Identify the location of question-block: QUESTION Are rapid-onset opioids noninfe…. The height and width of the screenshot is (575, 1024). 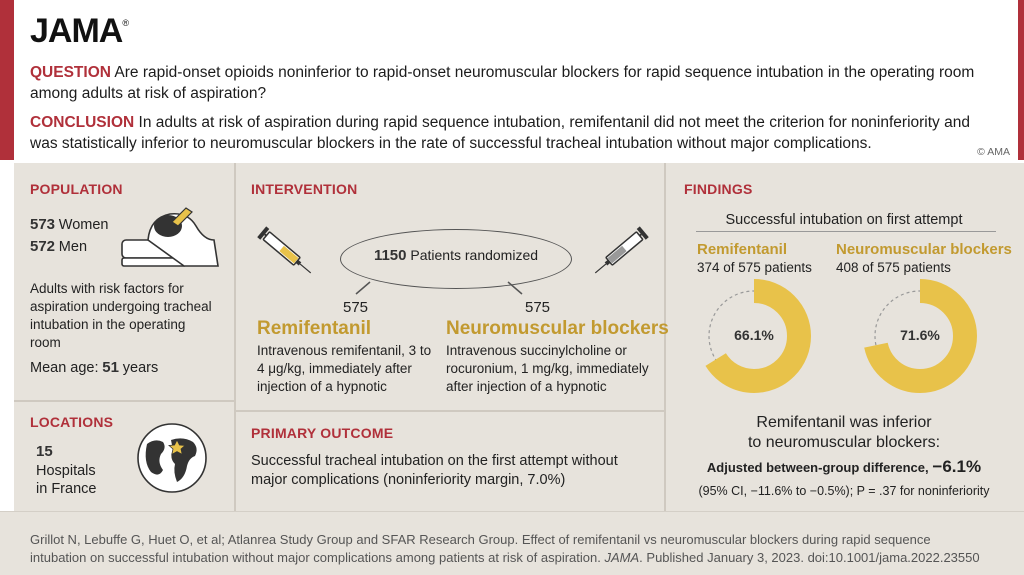
(510, 83).